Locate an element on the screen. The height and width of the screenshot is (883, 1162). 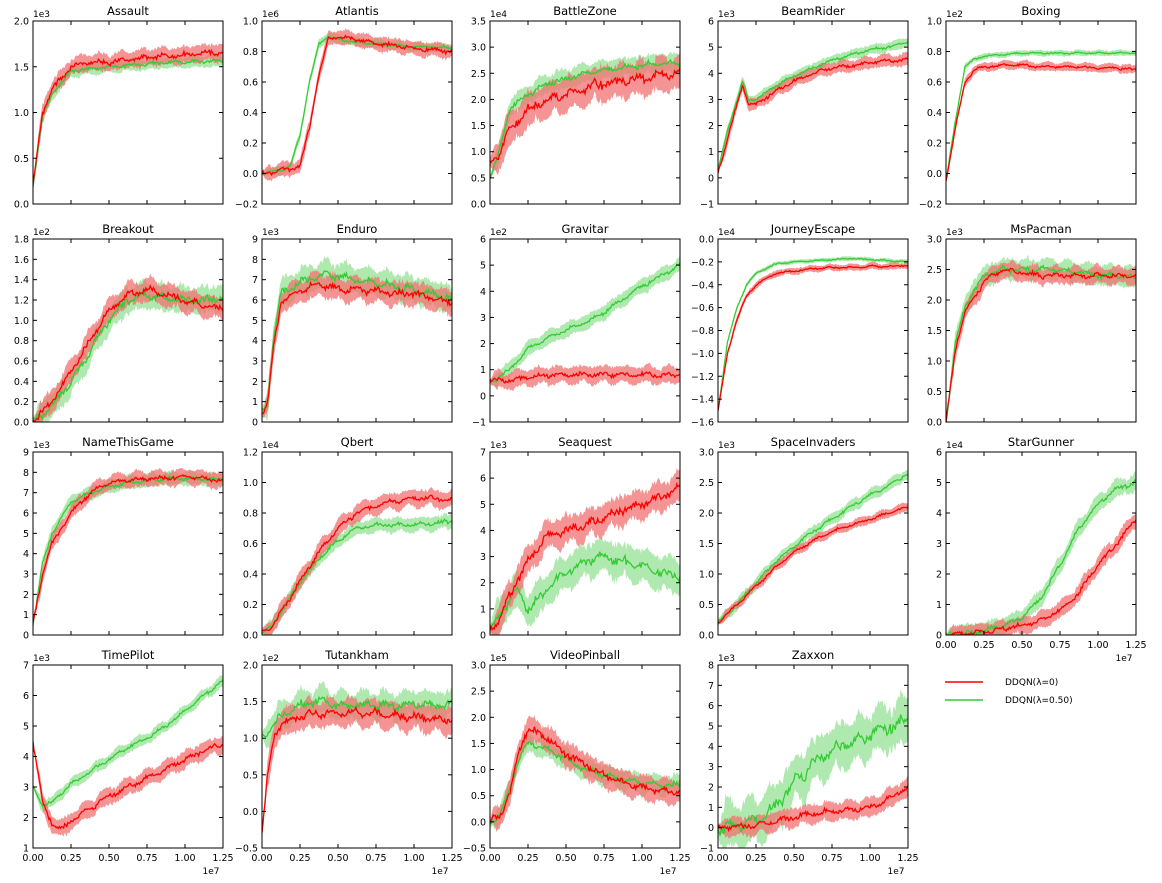
chart-title: Enduro is located at coordinates (357, 229).